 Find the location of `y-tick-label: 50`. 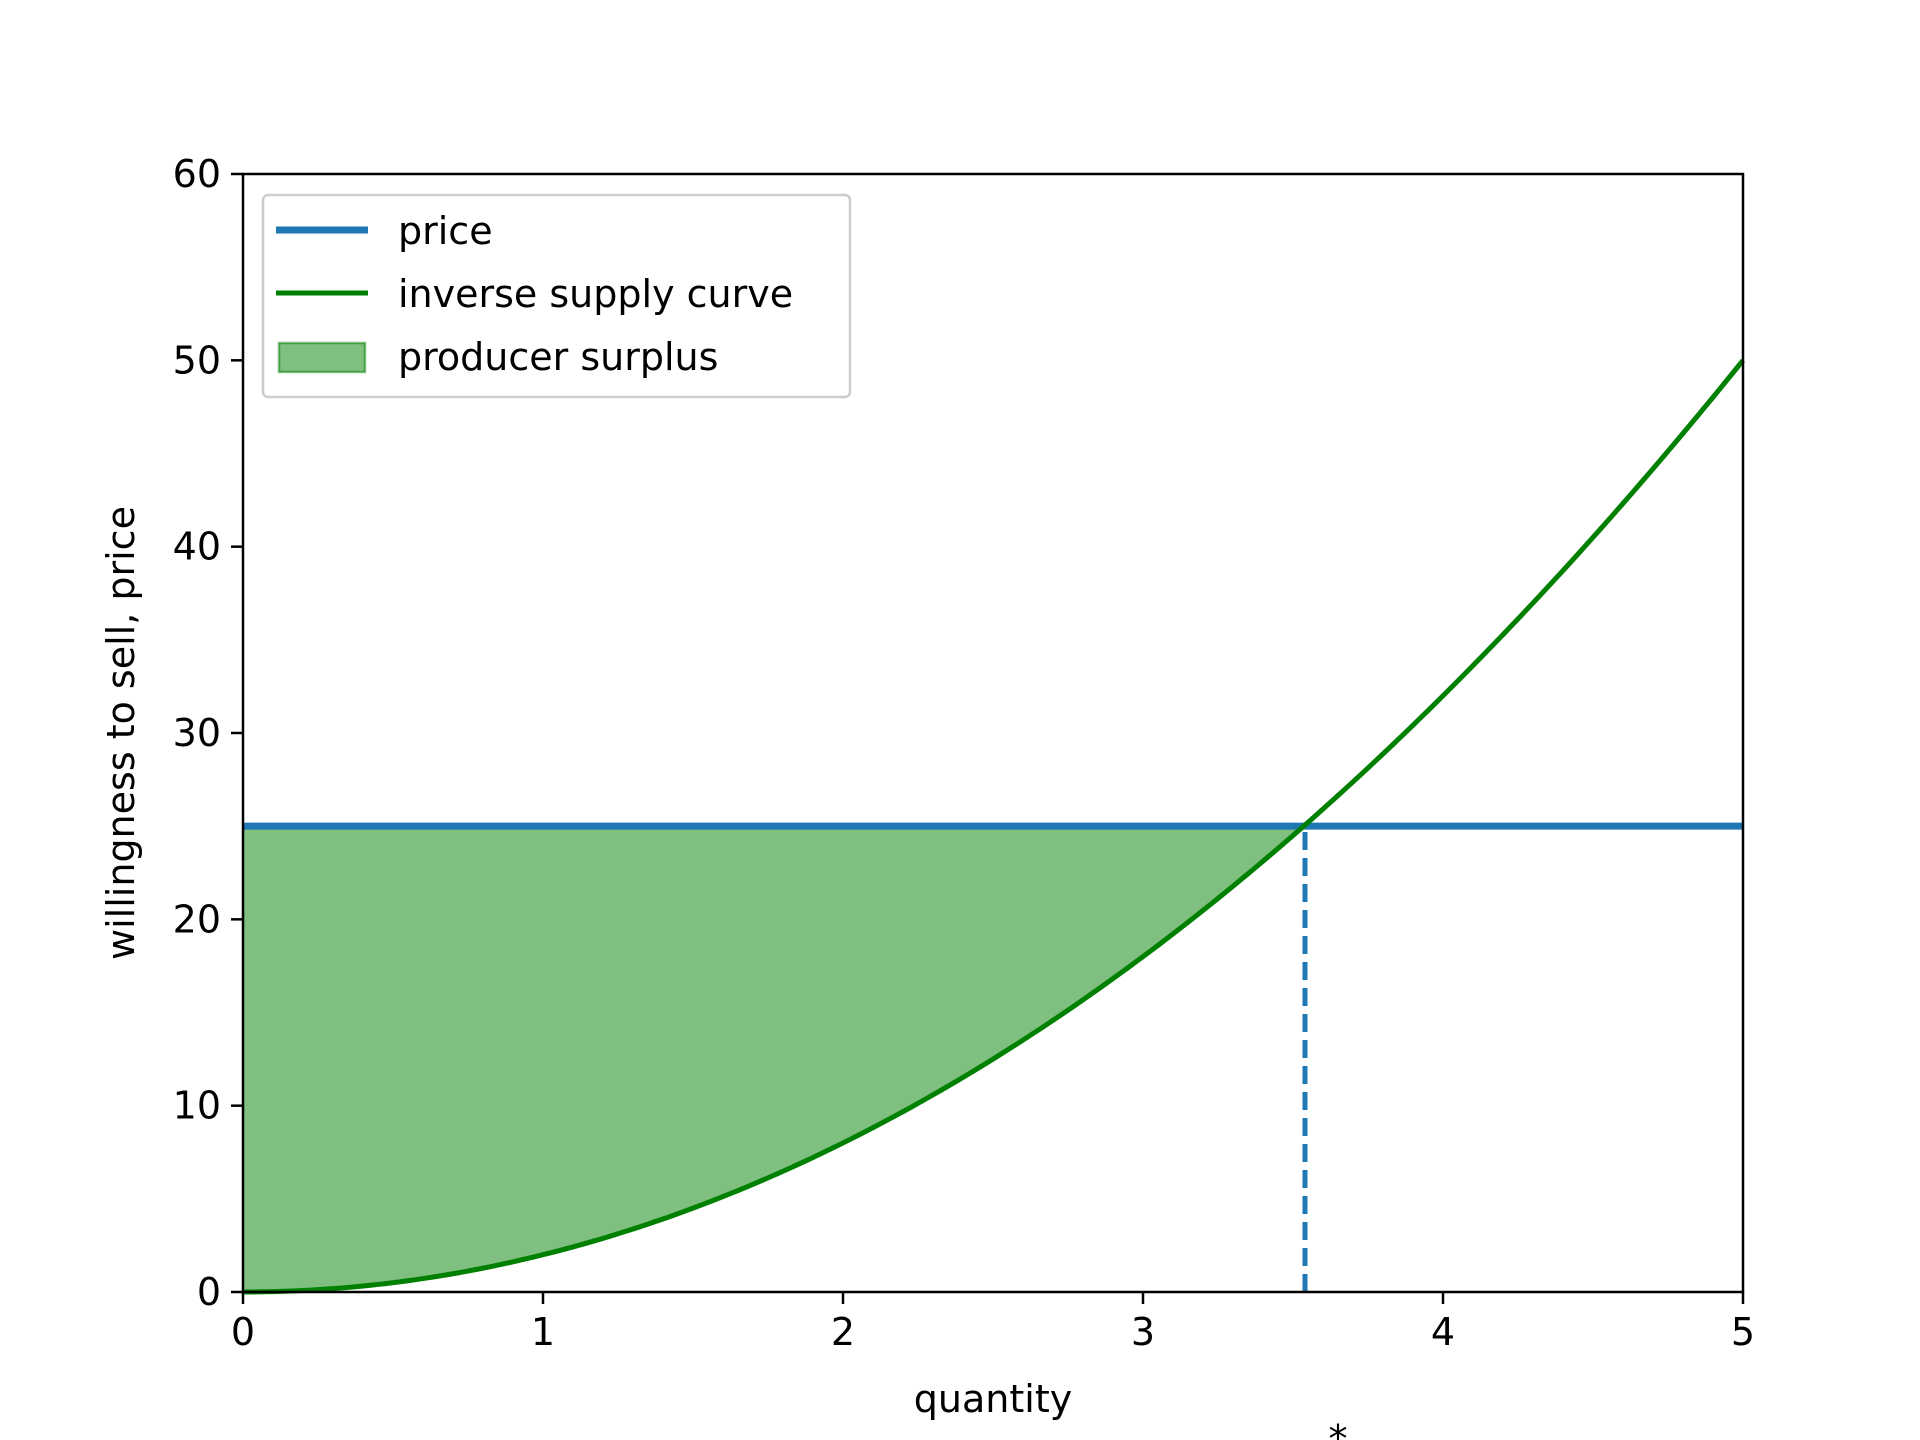

y-tick-label: 50 is located at coordinates (197, 360).